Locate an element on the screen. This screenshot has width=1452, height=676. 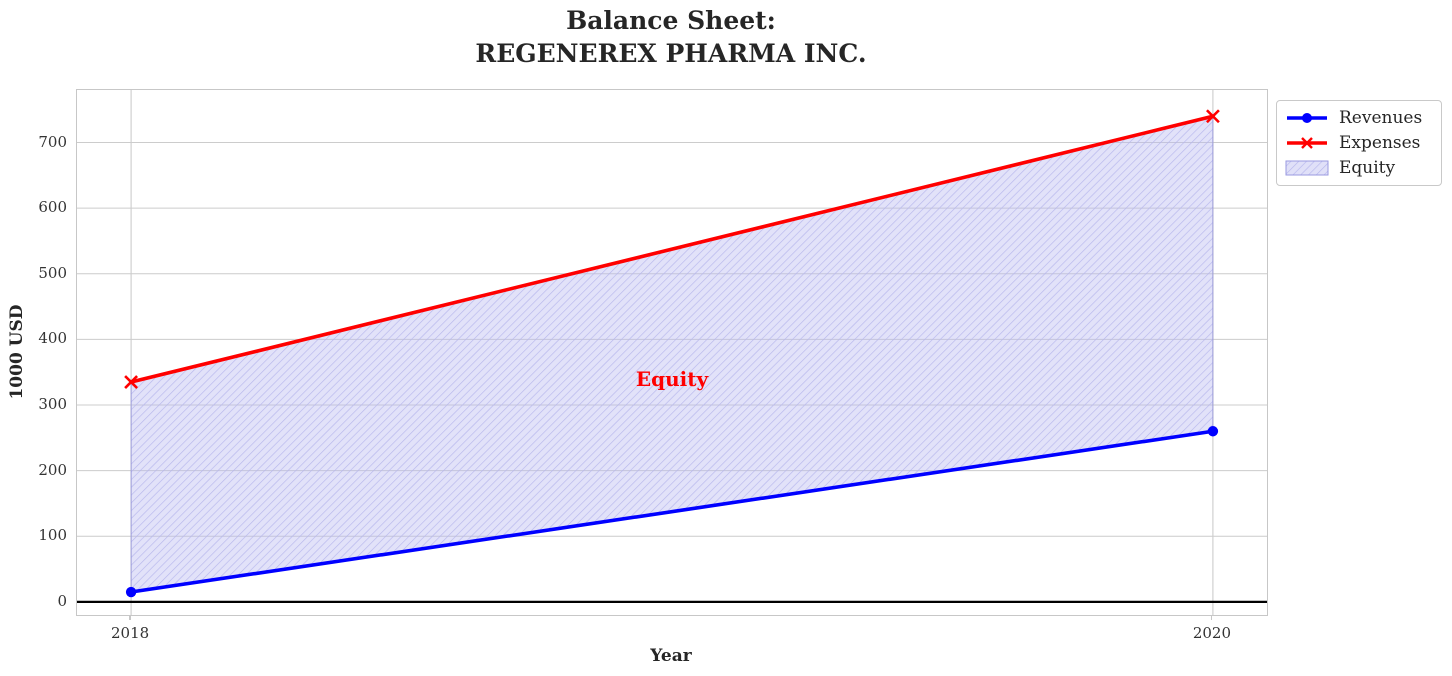
x-axis-label: Year is located at coordinates (671, 656).